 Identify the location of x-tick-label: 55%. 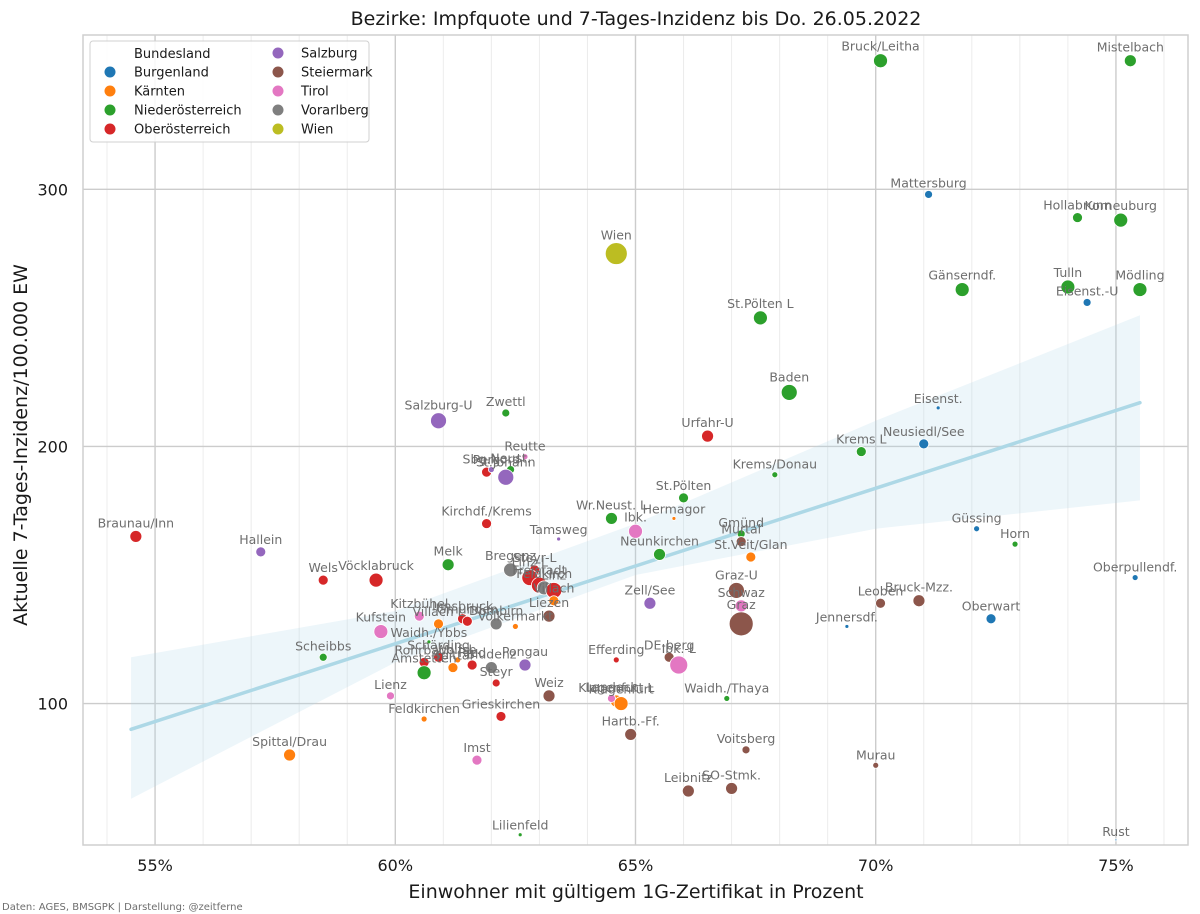
(155, 865).